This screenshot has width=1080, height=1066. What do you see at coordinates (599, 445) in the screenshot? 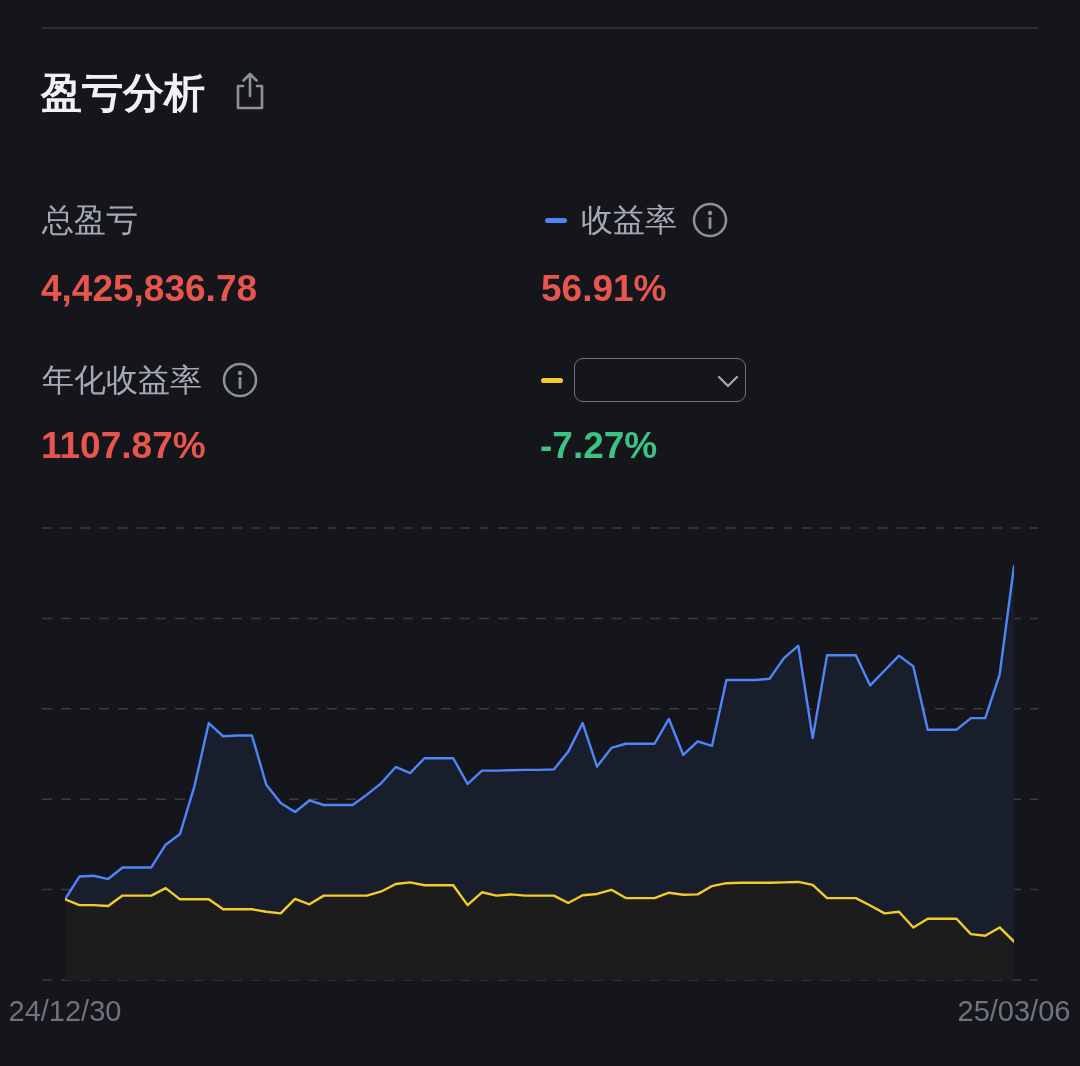
I see `text: -7.27%` at bounding box center [599, 445].